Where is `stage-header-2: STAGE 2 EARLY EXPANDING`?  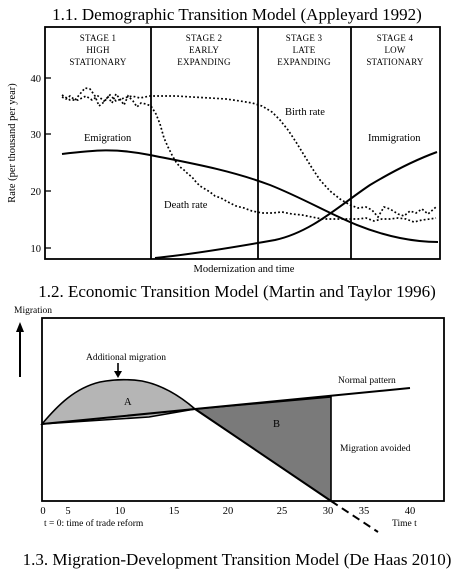 stage-header-2: STAGE 2 EARLY EXPANDING is located at coordinates (204, 50).